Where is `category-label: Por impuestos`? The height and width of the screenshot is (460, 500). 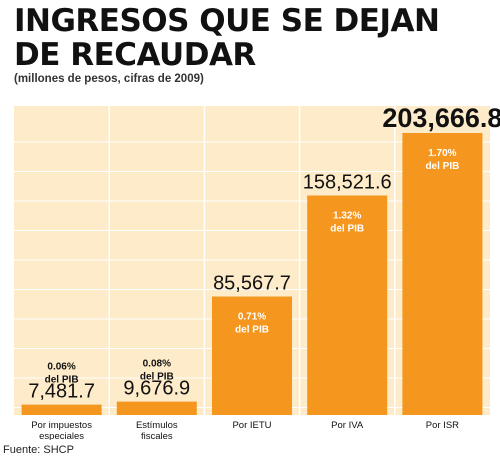 category-label: Por impuestos is located at coordinates (61, 425).